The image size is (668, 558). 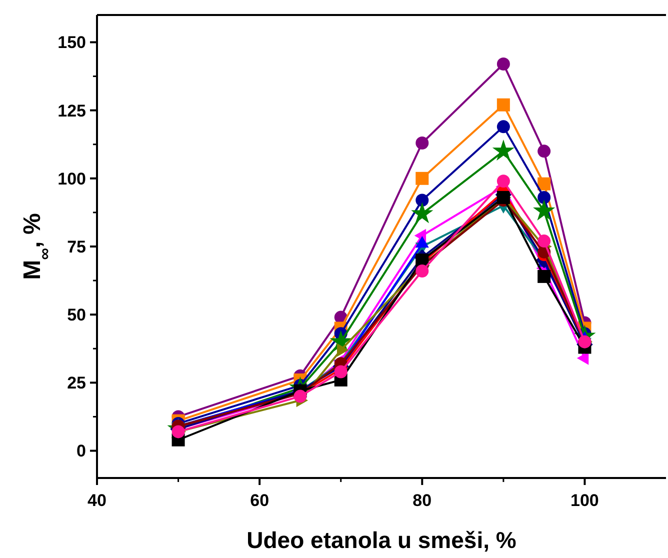 What do you see at coordinates (97, 500) in the screenshot?
I see `x-tick-label: 40` at bounding box center [97, 500].